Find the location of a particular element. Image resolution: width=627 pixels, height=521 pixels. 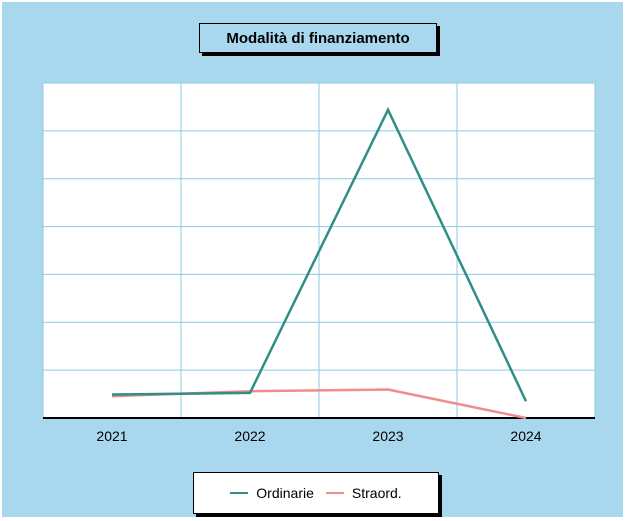

x-tick-label: 2023 is located at coordinates (387, 436).